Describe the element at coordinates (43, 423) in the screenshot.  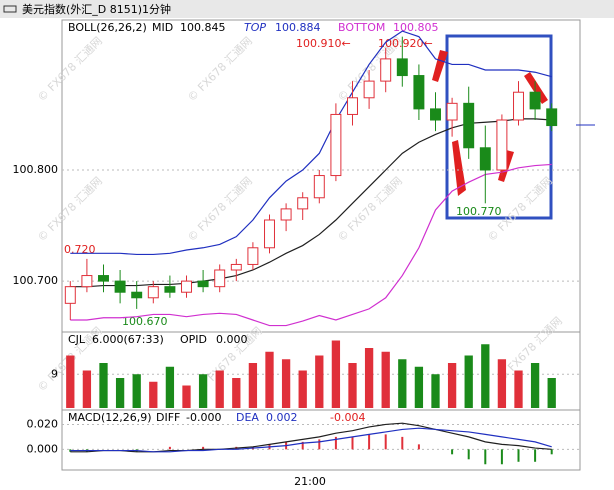
I see `y-tick-label: 0.020` at that location.